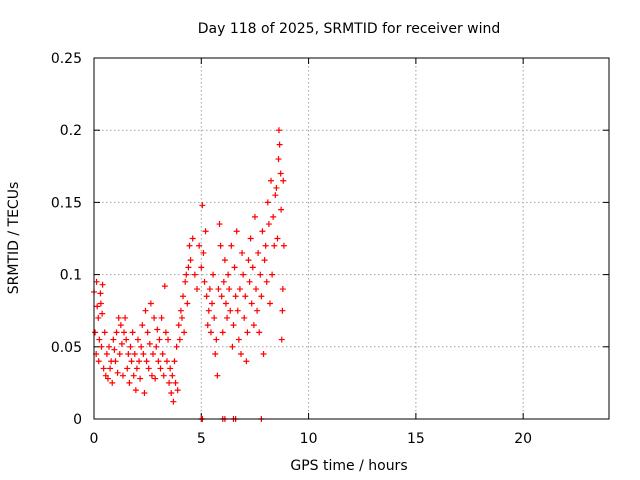 The height and width of the screenshot is (480, 640). I want to click on y-axis-label: SRMTID / TECUs, so click(14, 238).